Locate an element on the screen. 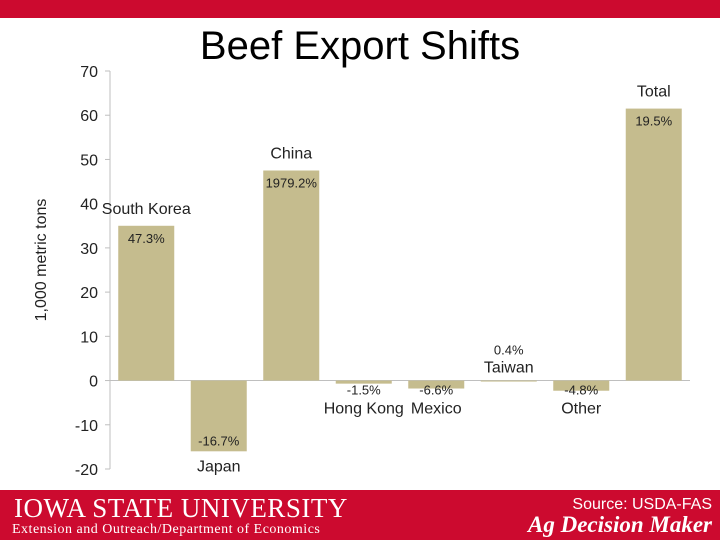  source-text: Source: USDA-FAS is located at coordinates (642, 504).